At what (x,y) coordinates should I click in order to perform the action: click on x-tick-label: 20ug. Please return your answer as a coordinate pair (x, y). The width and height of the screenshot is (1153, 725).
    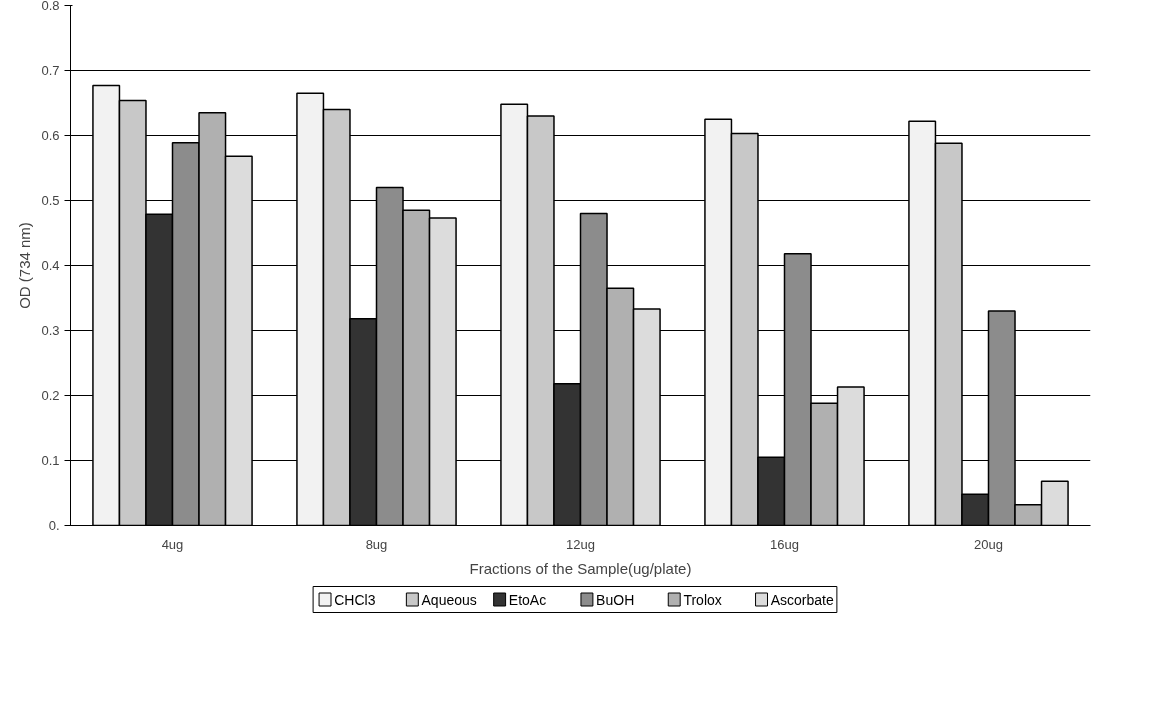
    Looking at the image, I should click on (988, 544).